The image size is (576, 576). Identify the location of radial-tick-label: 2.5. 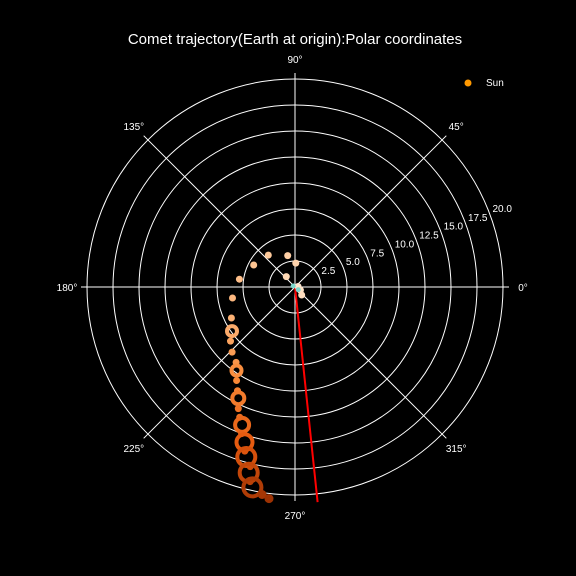
(328, 271).